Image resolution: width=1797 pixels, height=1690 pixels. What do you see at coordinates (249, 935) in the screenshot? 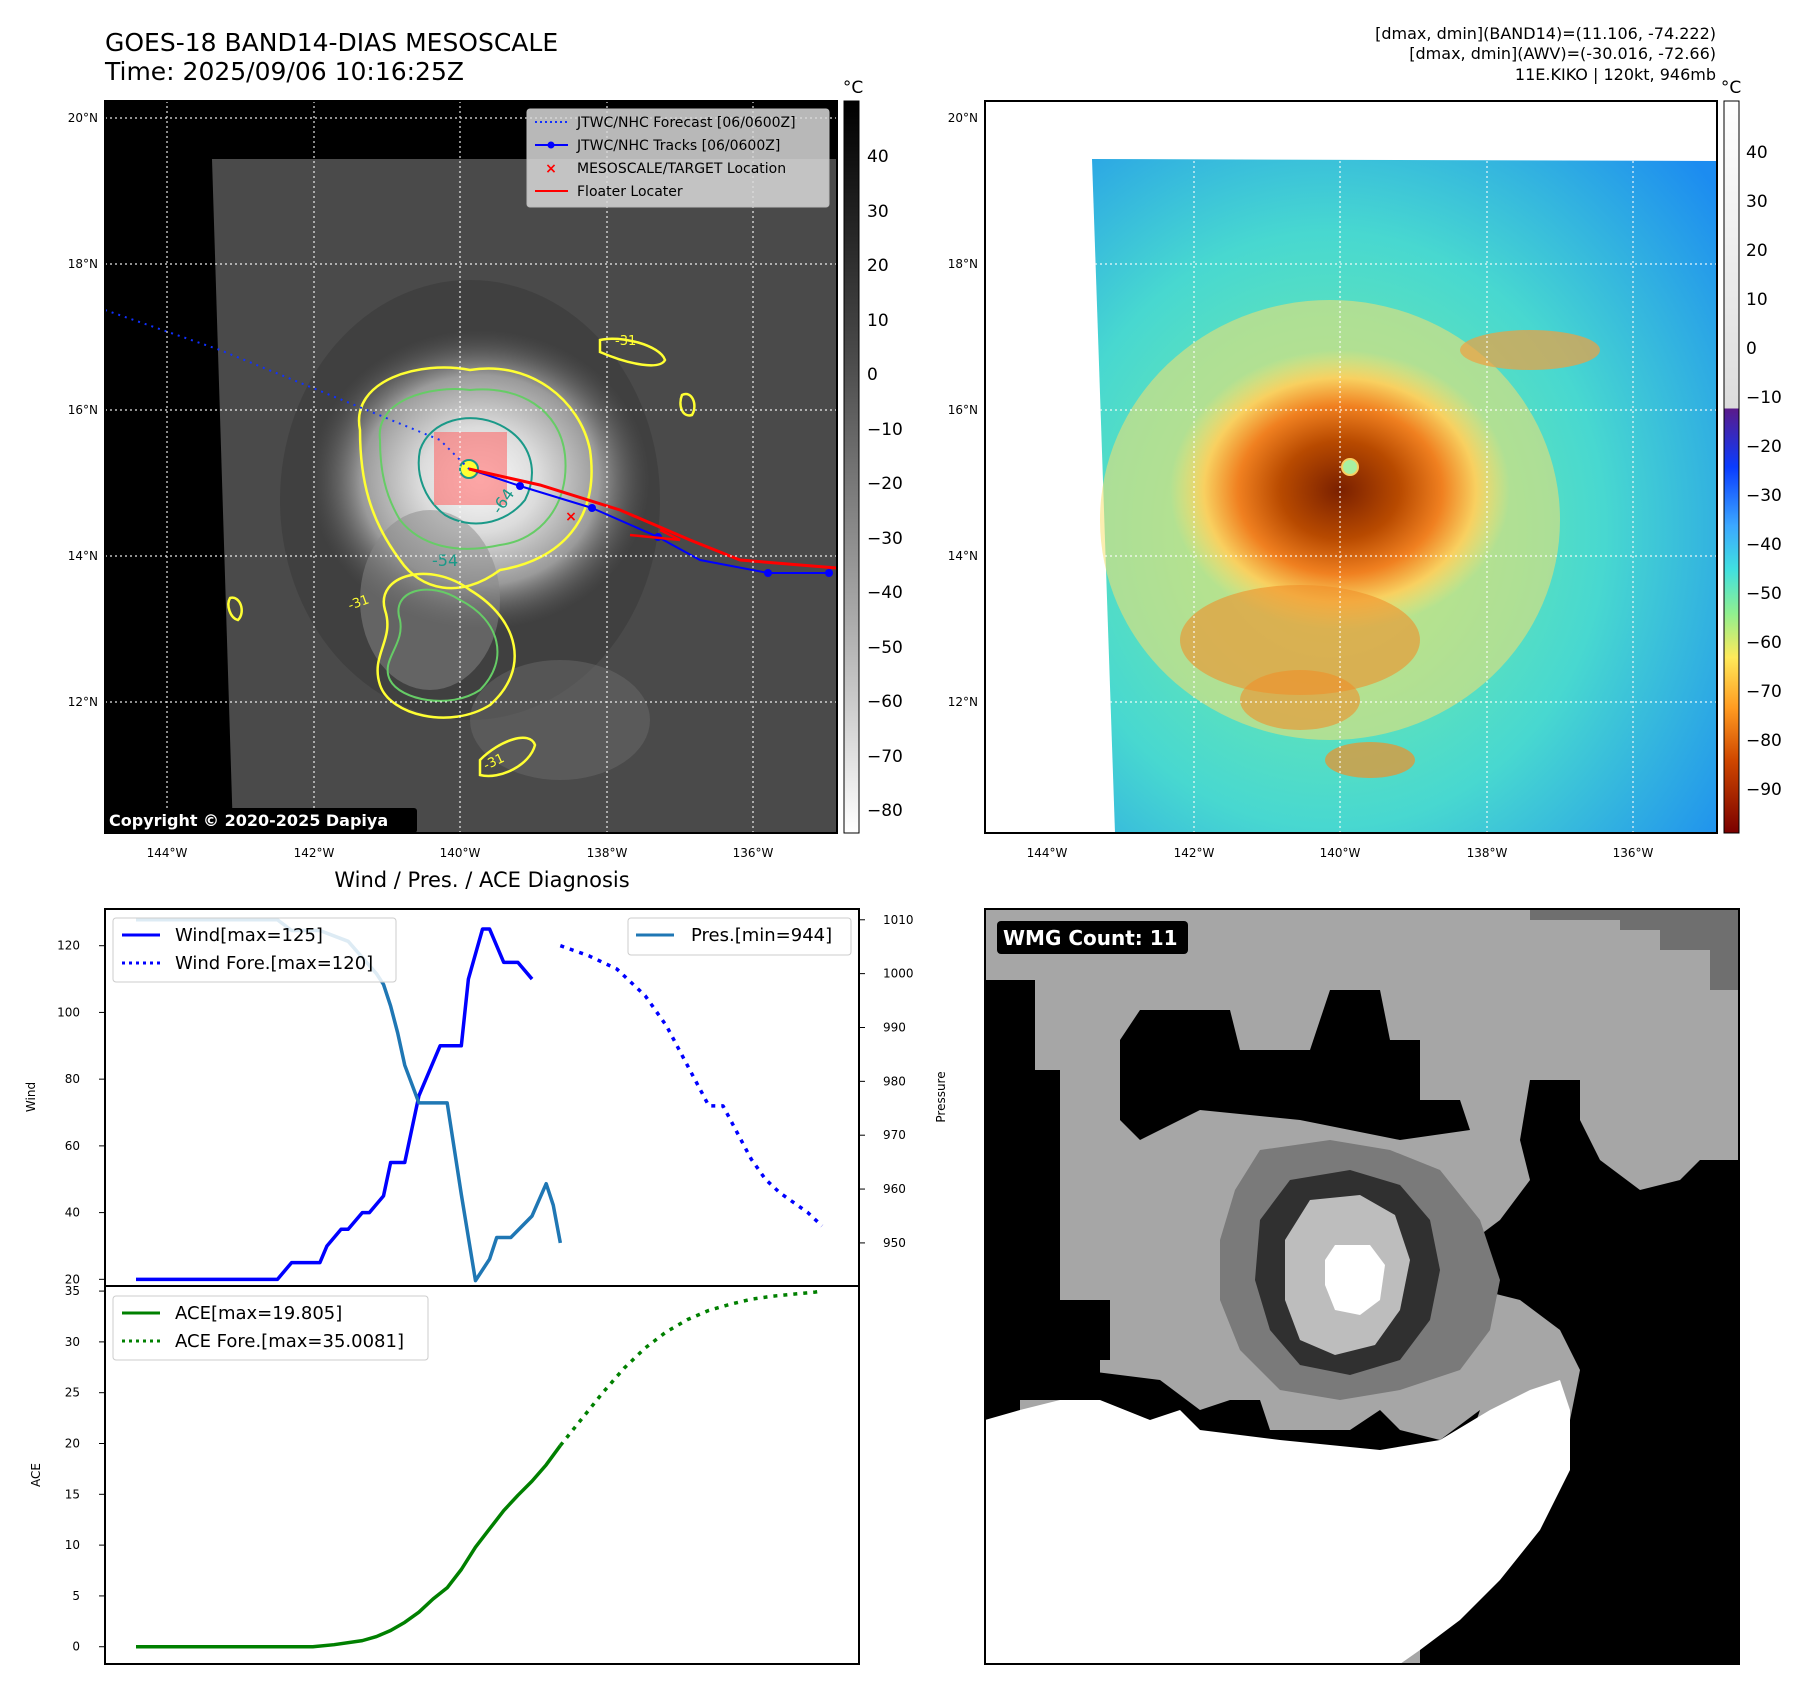
I see `legend-wind: Wind[max=125]` at bounding box center [249, 935].